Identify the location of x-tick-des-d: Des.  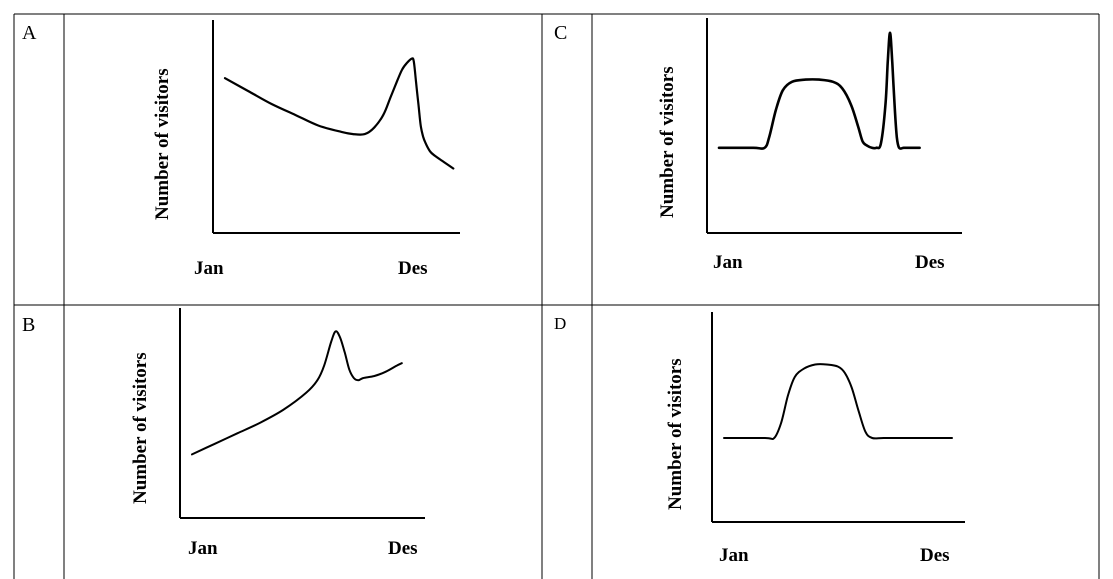
(935, 555).